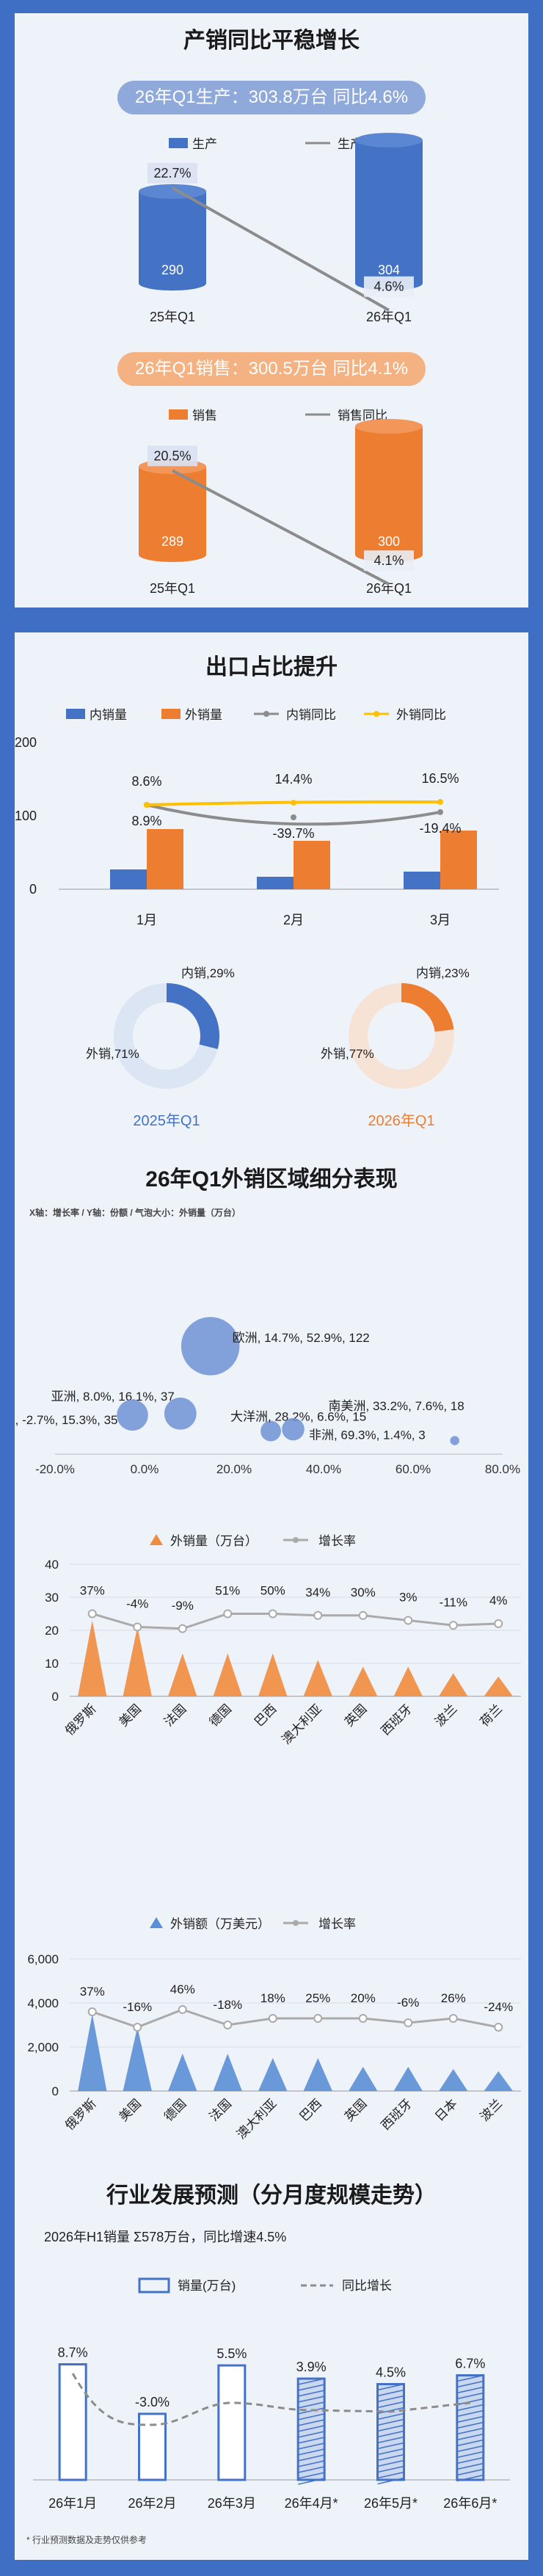 The height and width of the screenshot is (2576, 543). What do you see at coordinates (205, 416) in the screenshot?
I see `legend-label: 销售` at bounding box center [205, 416].